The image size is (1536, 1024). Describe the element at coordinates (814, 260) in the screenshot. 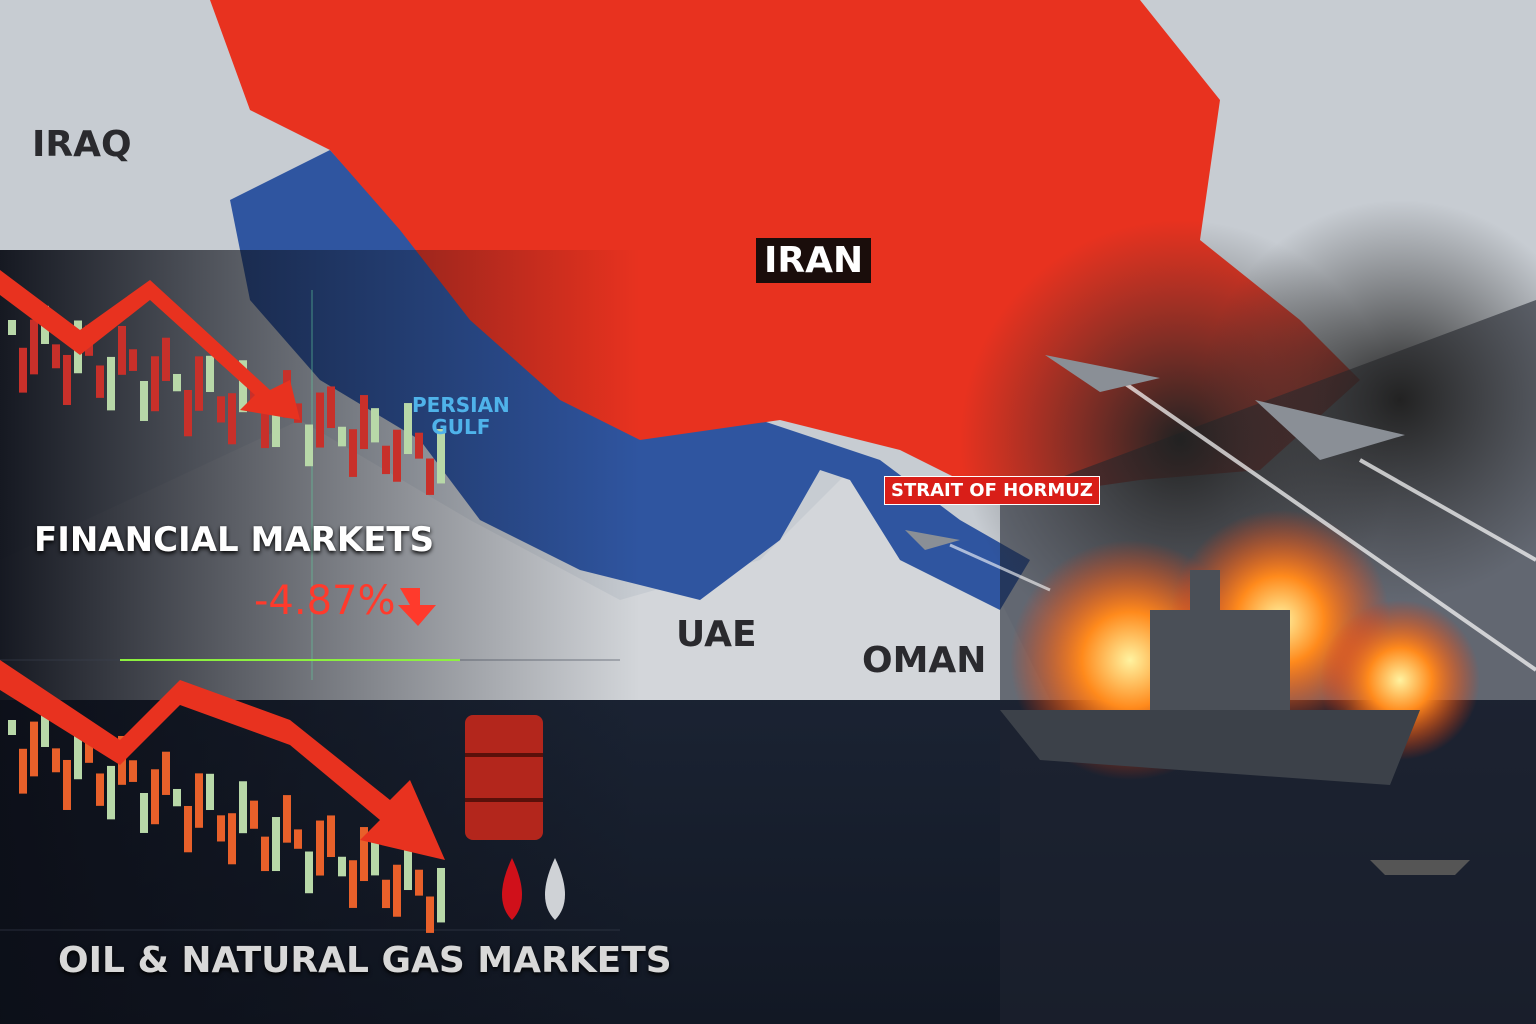

I see `label-iran: IRAN` at that location.